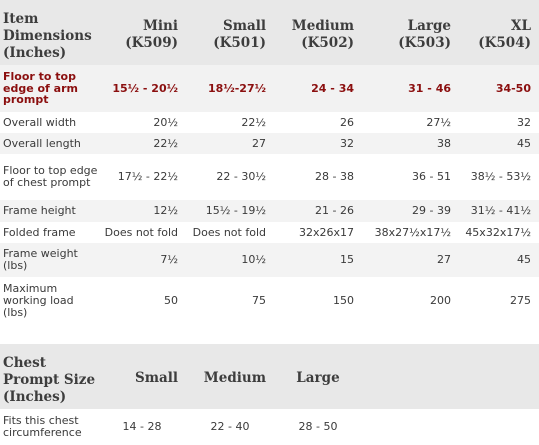  Describe the element at coordinates (318, 211) in the screenshot. I see `table-cell: 21 - 26` at that location.